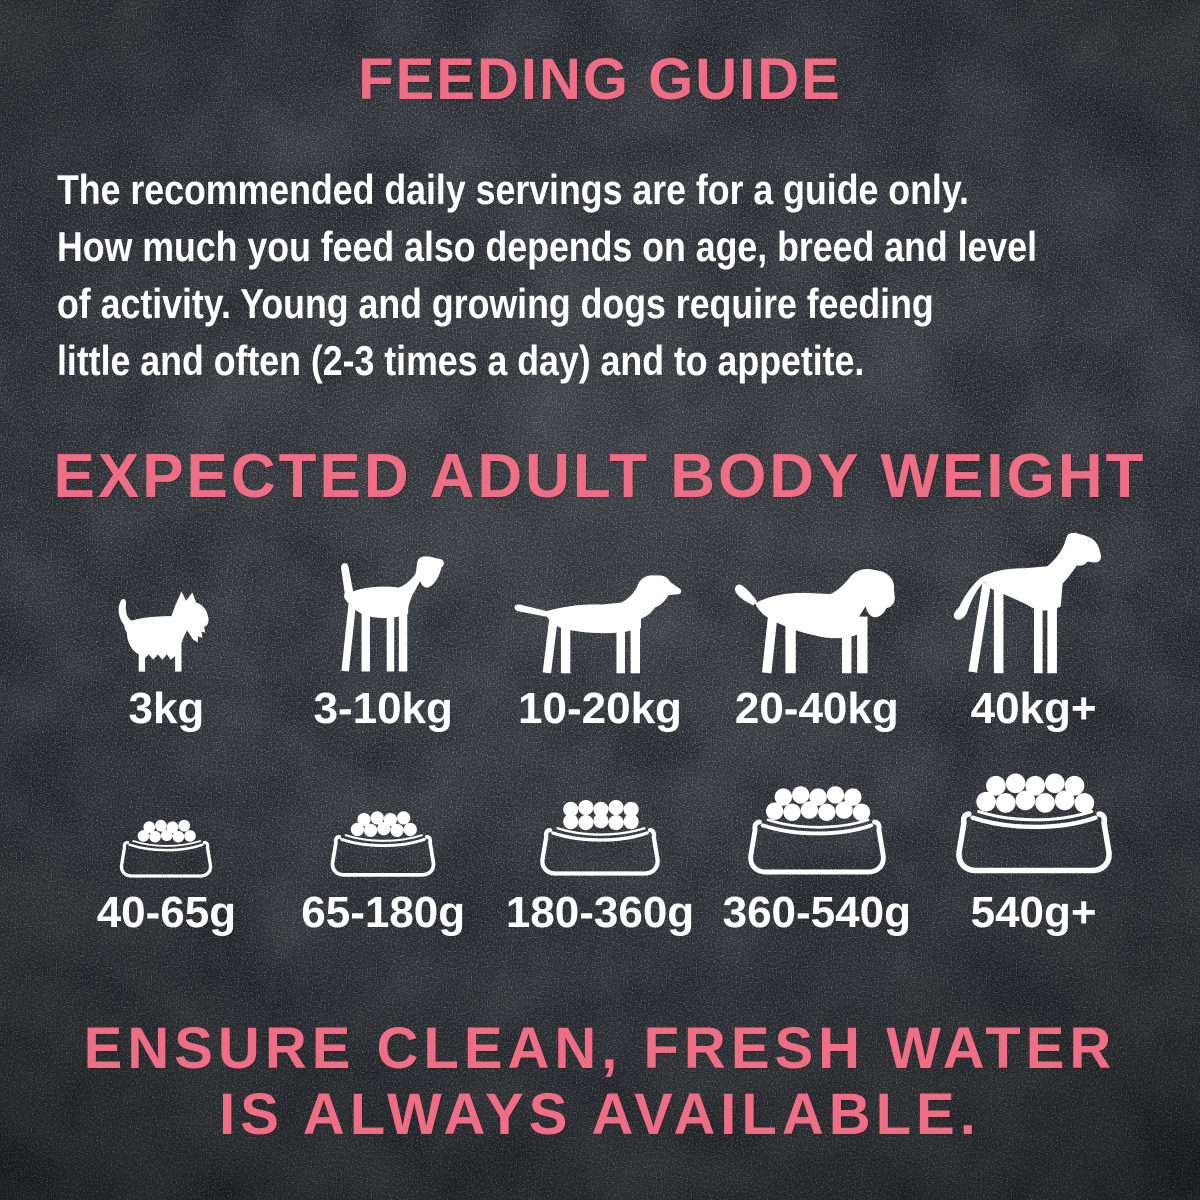 This screenshot has height=1200, width=1200. I want to click on dog-silhouette-small-terrier-icon, so click(163, 631).